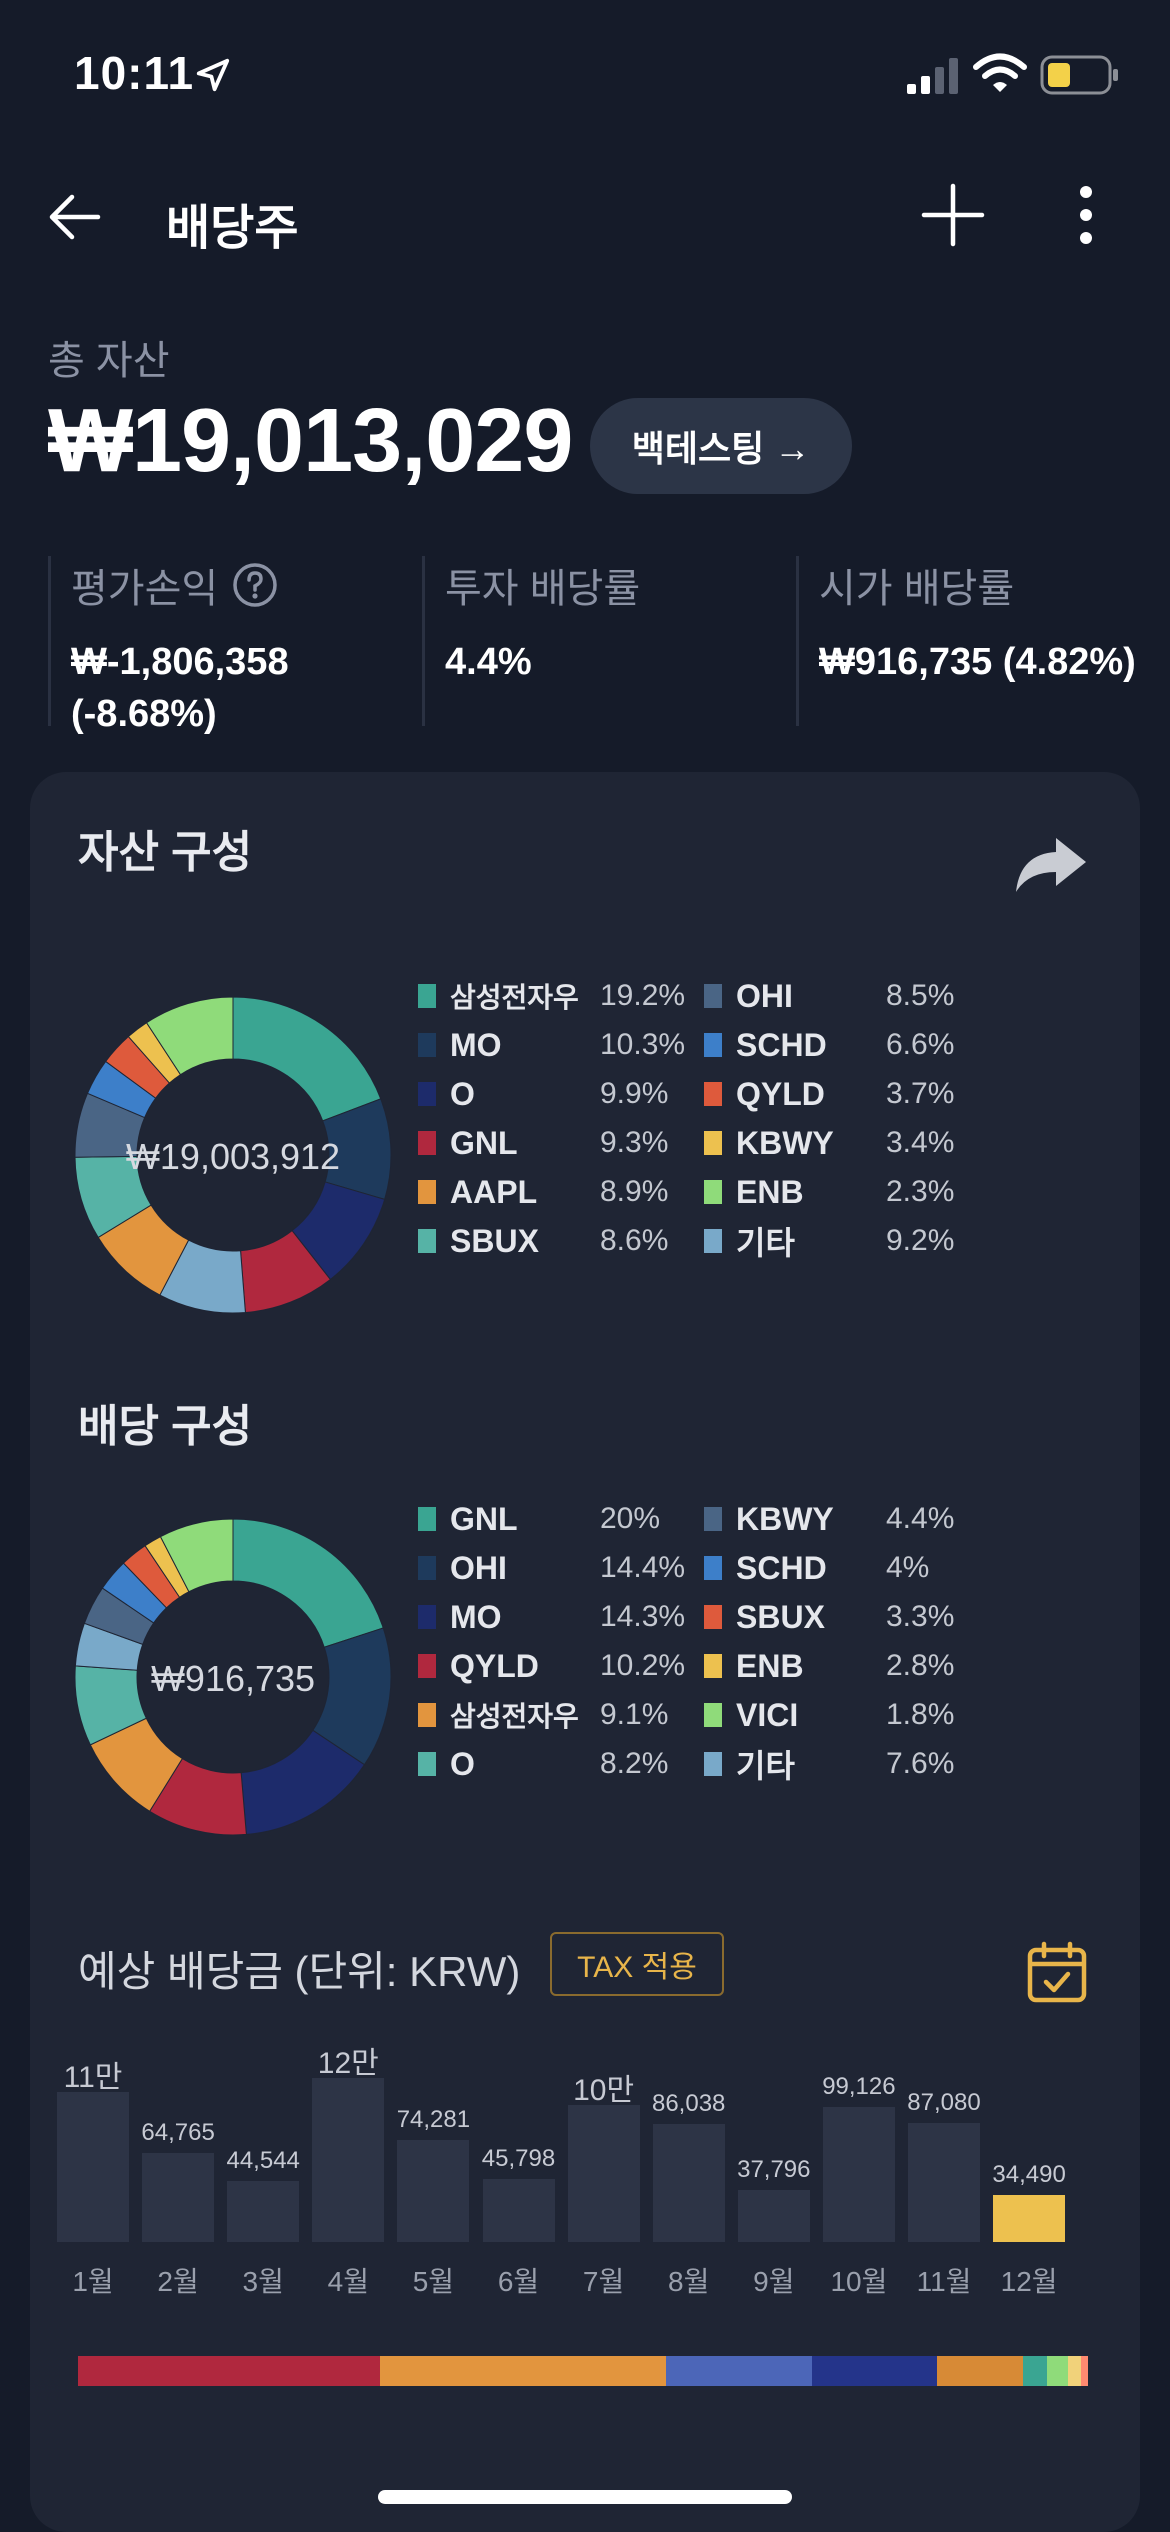 The width and height of the screenshot is (1170, 2532). I want to click on stat-market-yield: 시가 배당률 ₩916,735 (4.82%), so click(966, 641).